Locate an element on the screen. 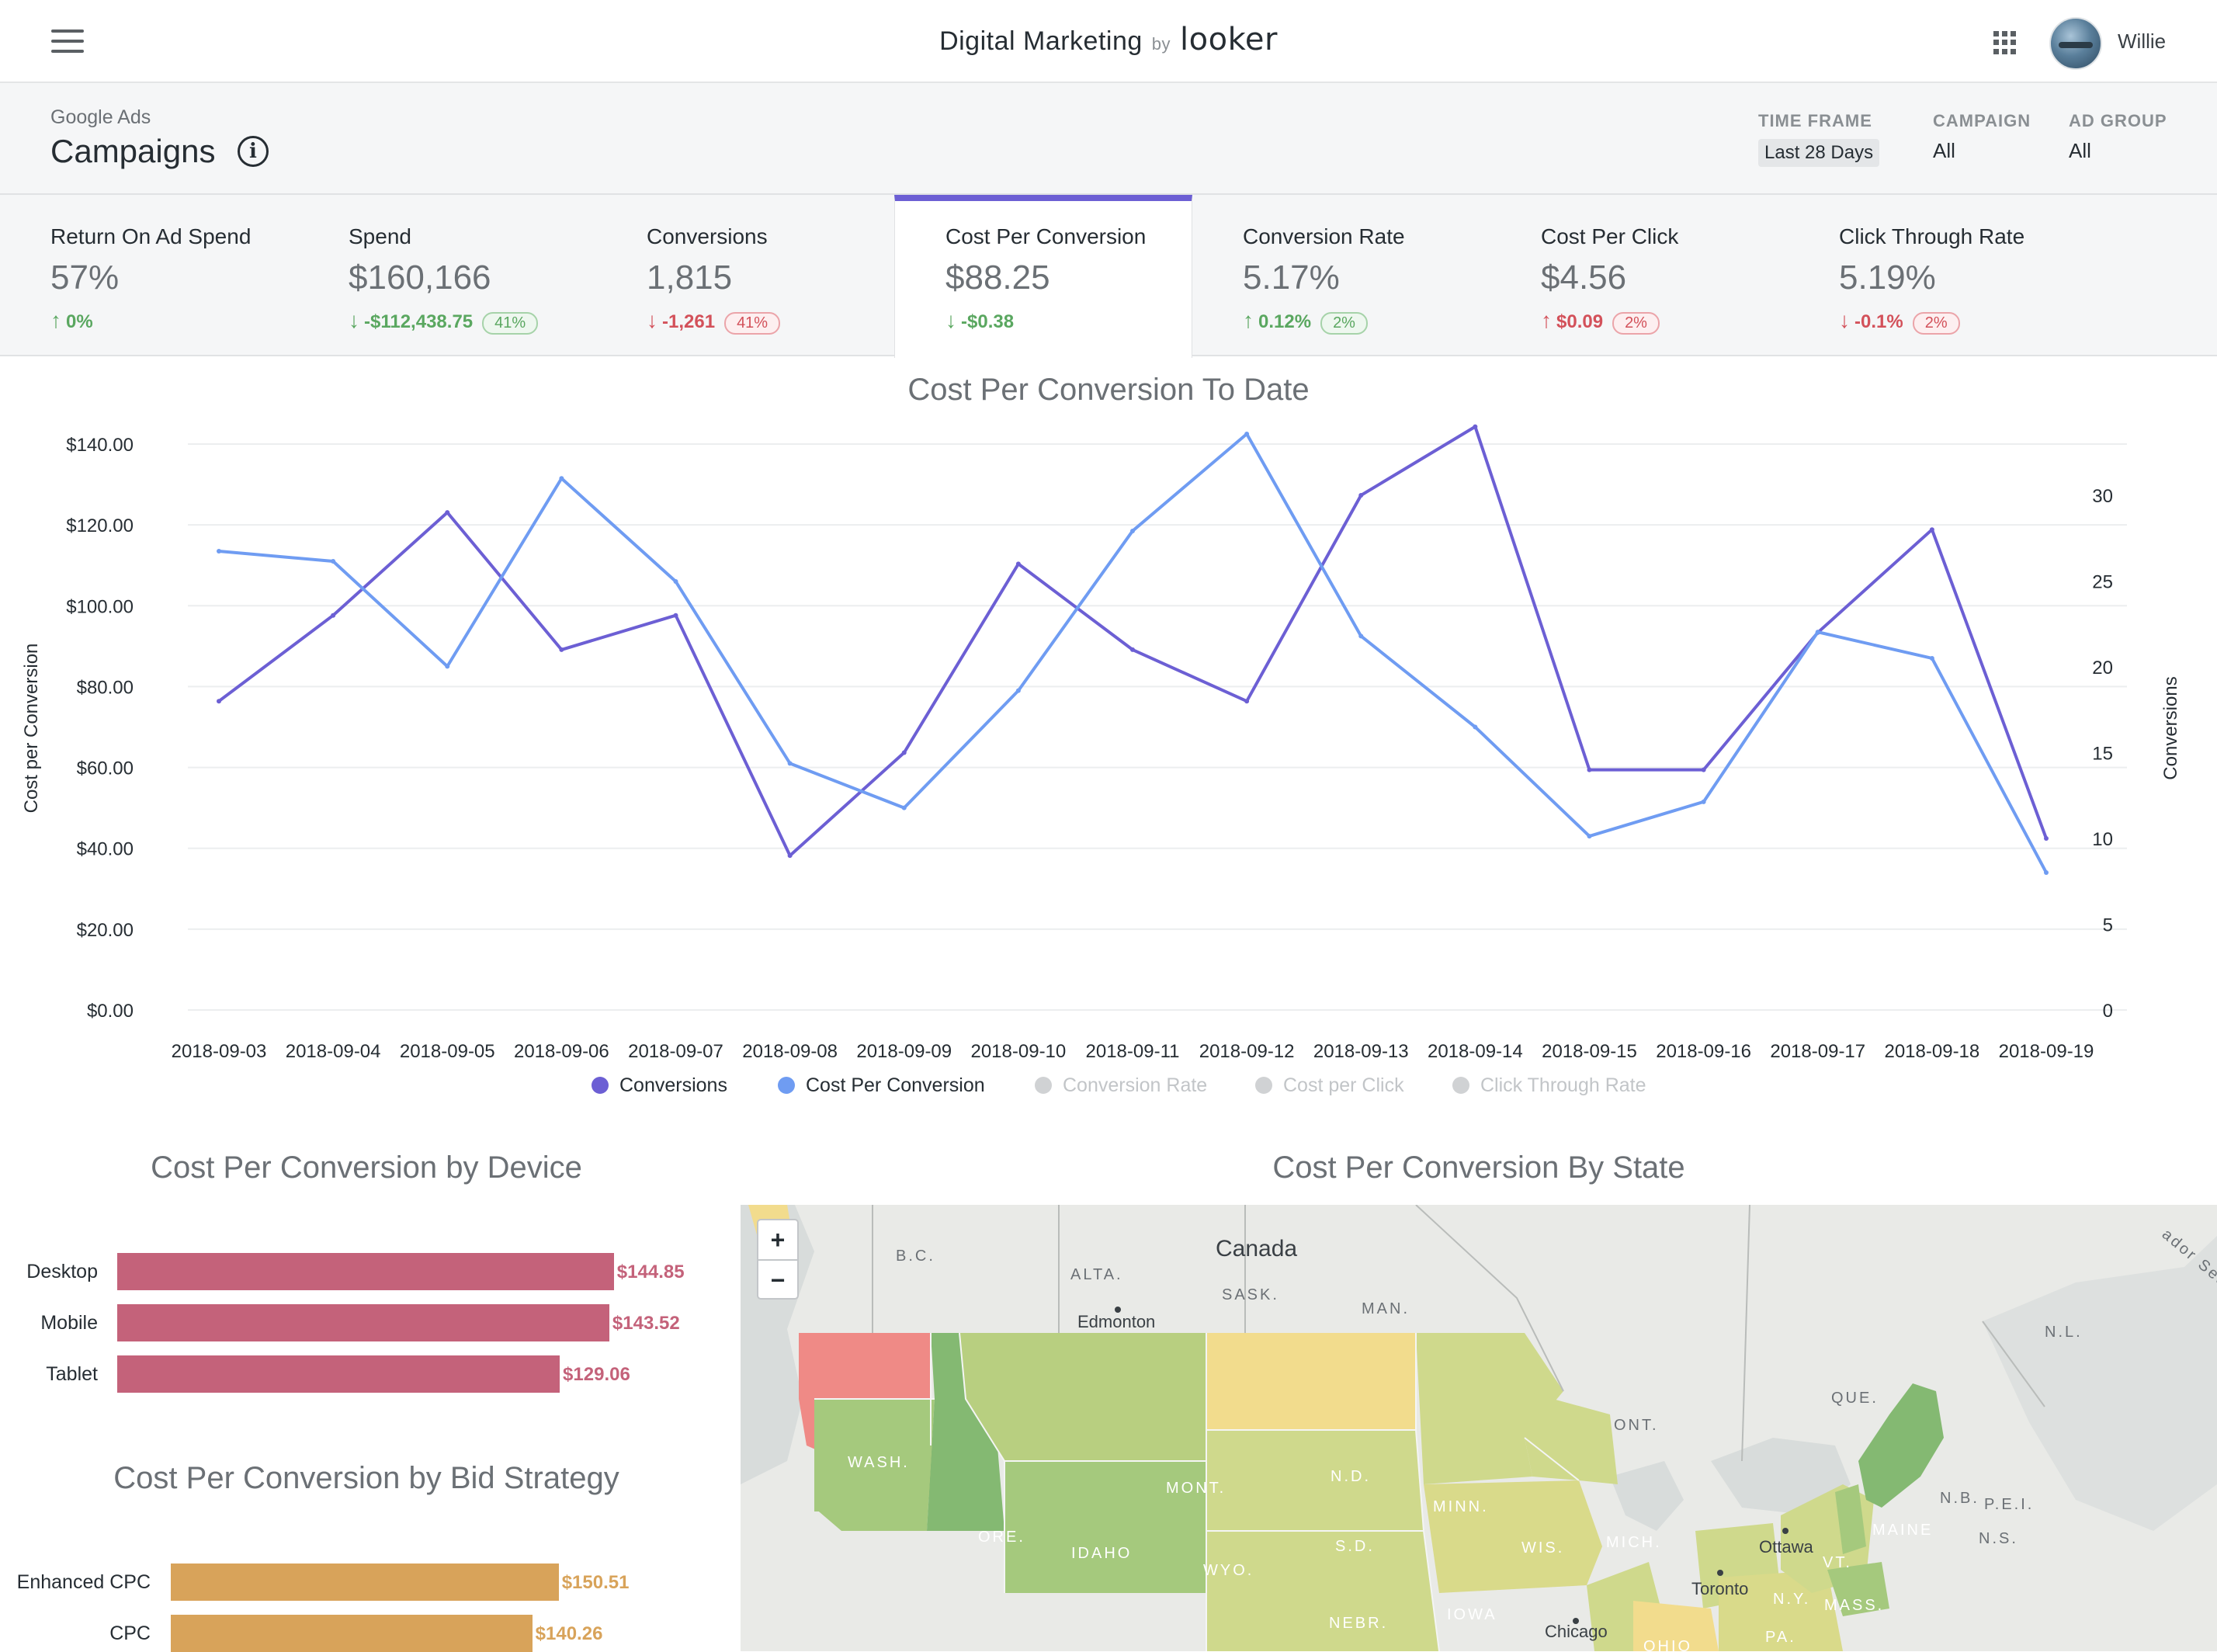  map-region-wyoming is located at coordinates (1105, 1527).